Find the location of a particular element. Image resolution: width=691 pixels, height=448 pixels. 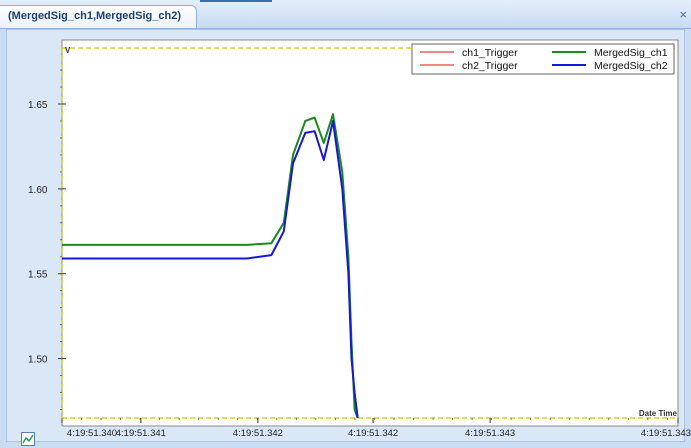

y-tick-label: 1.50 is located at coordinates (38, 360).